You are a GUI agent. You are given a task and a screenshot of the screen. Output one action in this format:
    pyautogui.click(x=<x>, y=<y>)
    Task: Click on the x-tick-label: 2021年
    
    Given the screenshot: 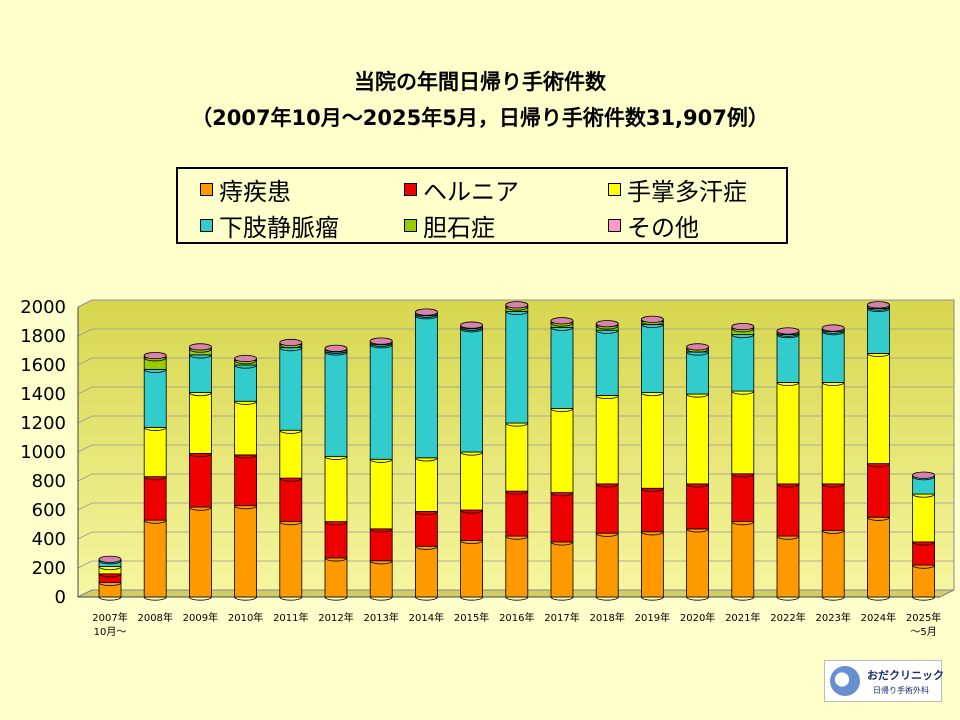 What is the action you would take?
    pyautogui.click(x=742, y=617)
    